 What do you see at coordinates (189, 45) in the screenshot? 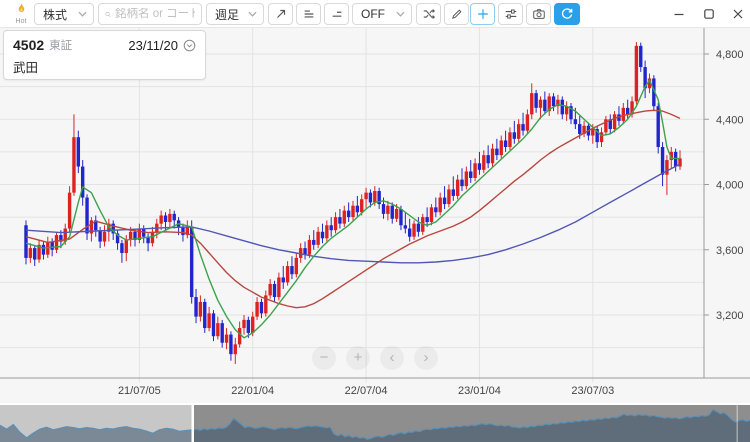
I see `chevron-down-circle-icon` at bounding box center [189, 45].